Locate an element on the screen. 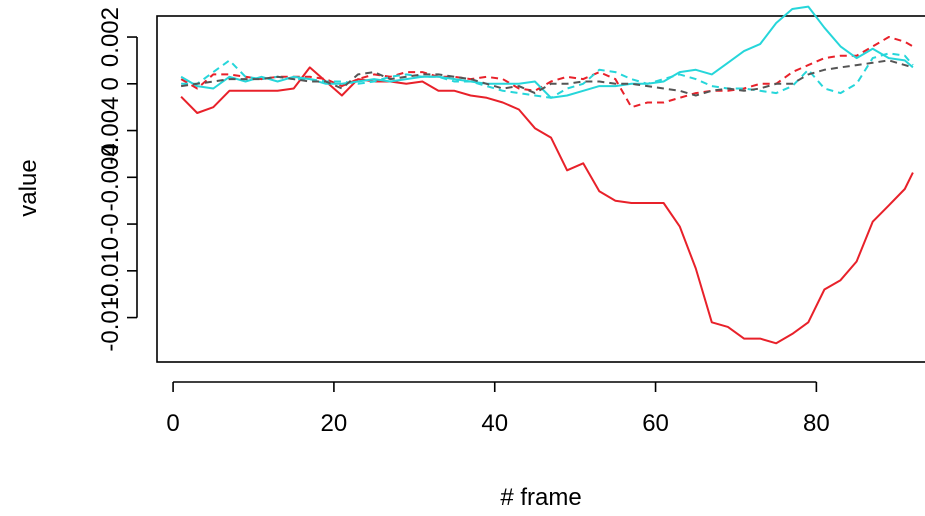  x-tick-label: 40 is located at coordinates (494, 423).